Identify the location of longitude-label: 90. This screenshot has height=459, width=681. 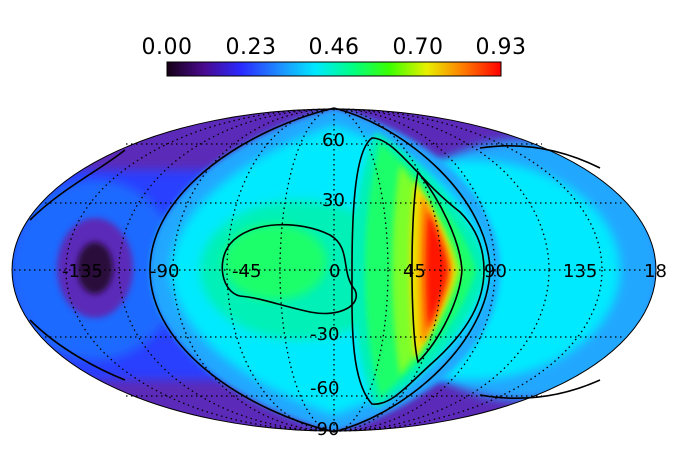
(495, 271).